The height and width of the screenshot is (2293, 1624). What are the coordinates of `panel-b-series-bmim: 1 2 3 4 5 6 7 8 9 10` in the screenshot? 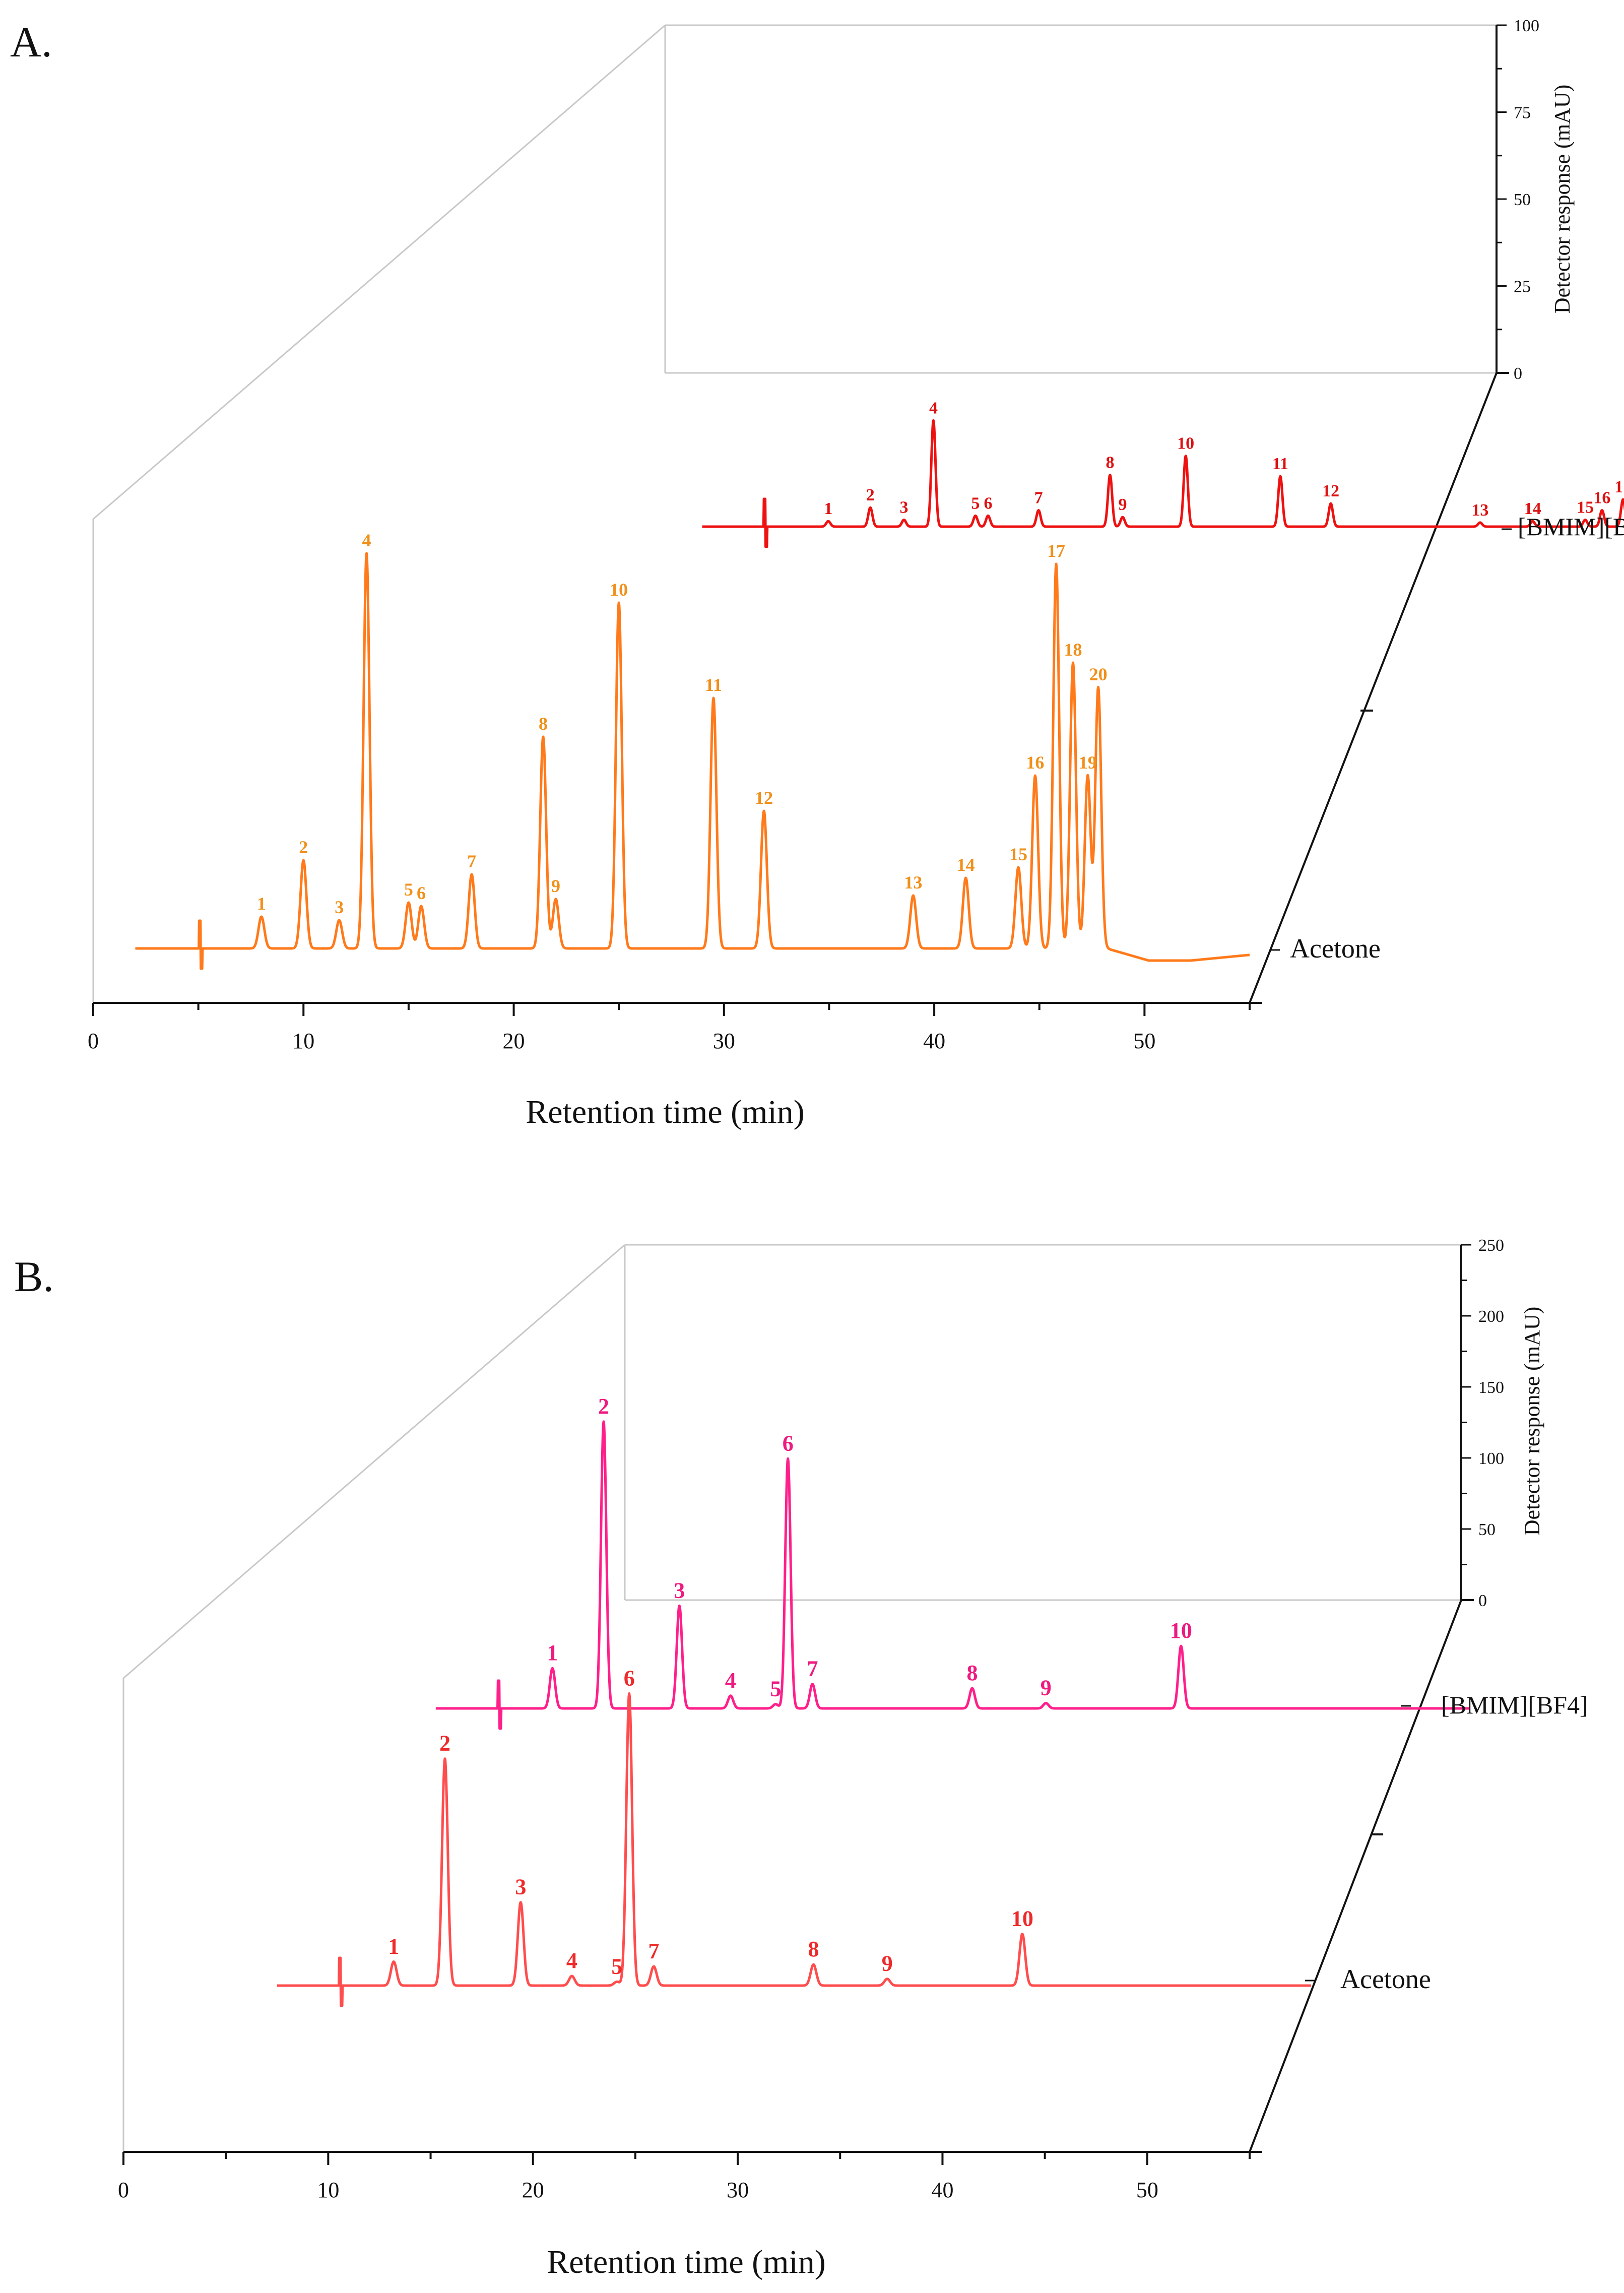 It's located at (953, 1562).